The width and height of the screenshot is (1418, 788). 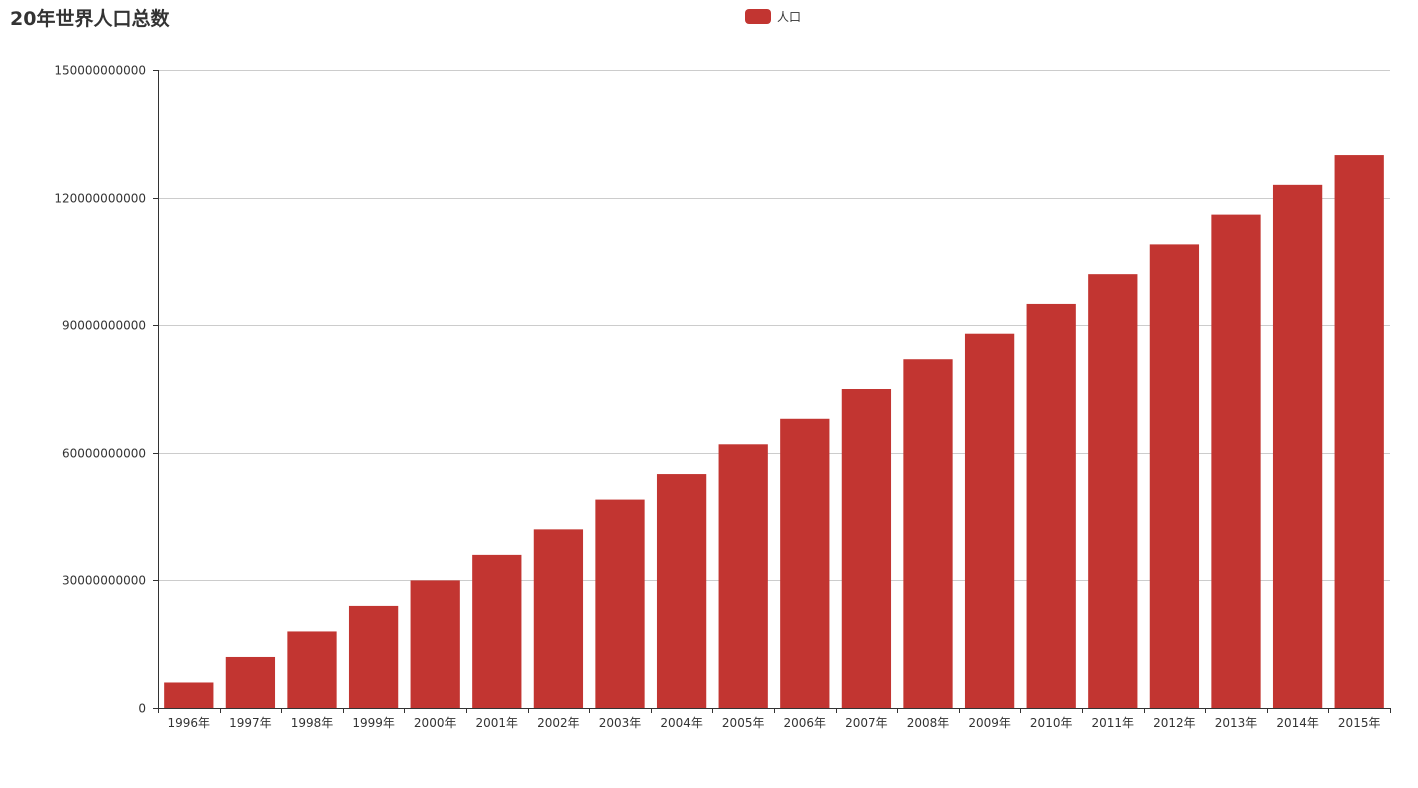 What do you see at coordinates (100, 199) in the screenshot?
I see `y-tick-label: 120000000000` at bounding box center [100, 199].